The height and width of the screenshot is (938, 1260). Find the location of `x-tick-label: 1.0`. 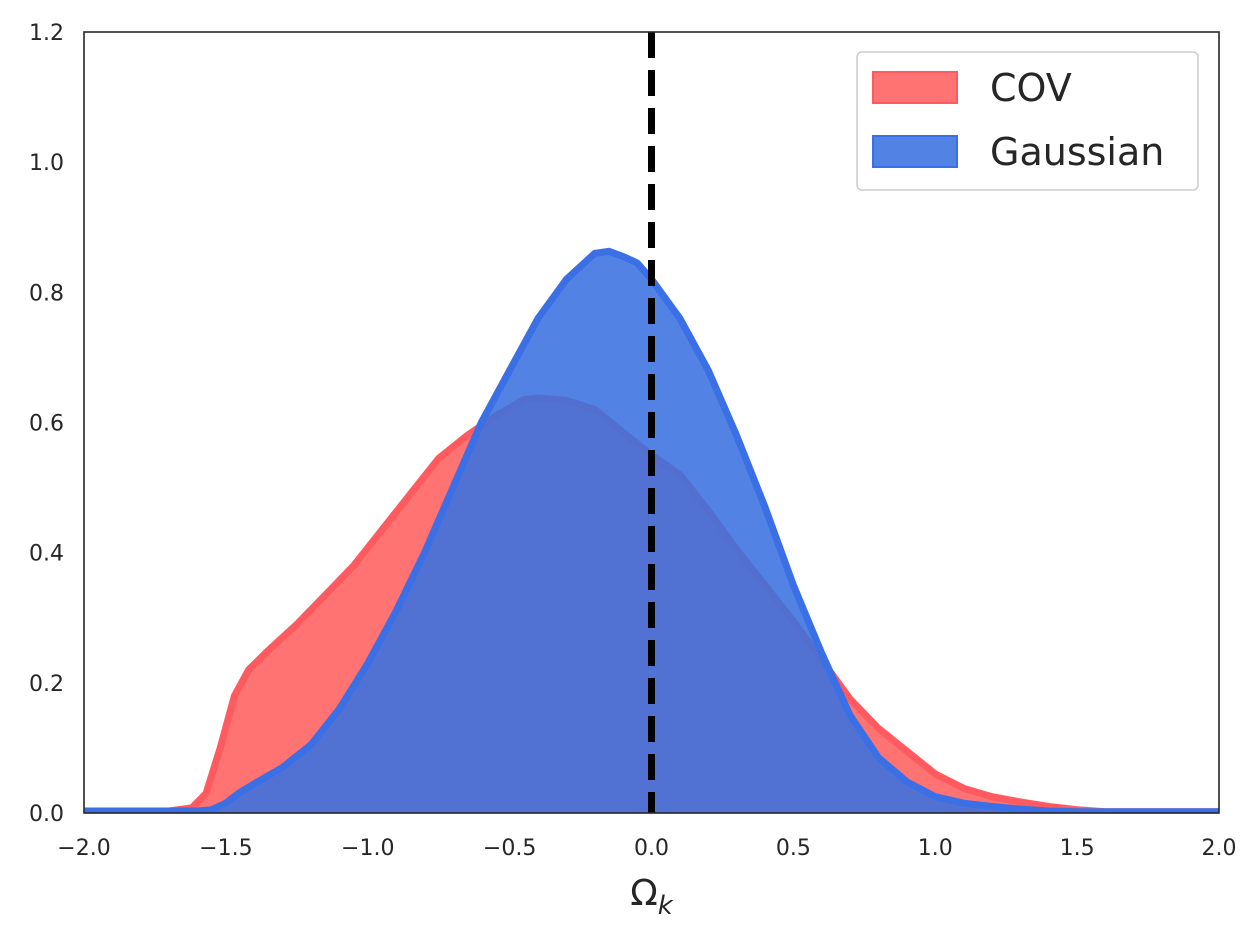

x-tick-label: 1.0 is located at coordinates (935, 848).